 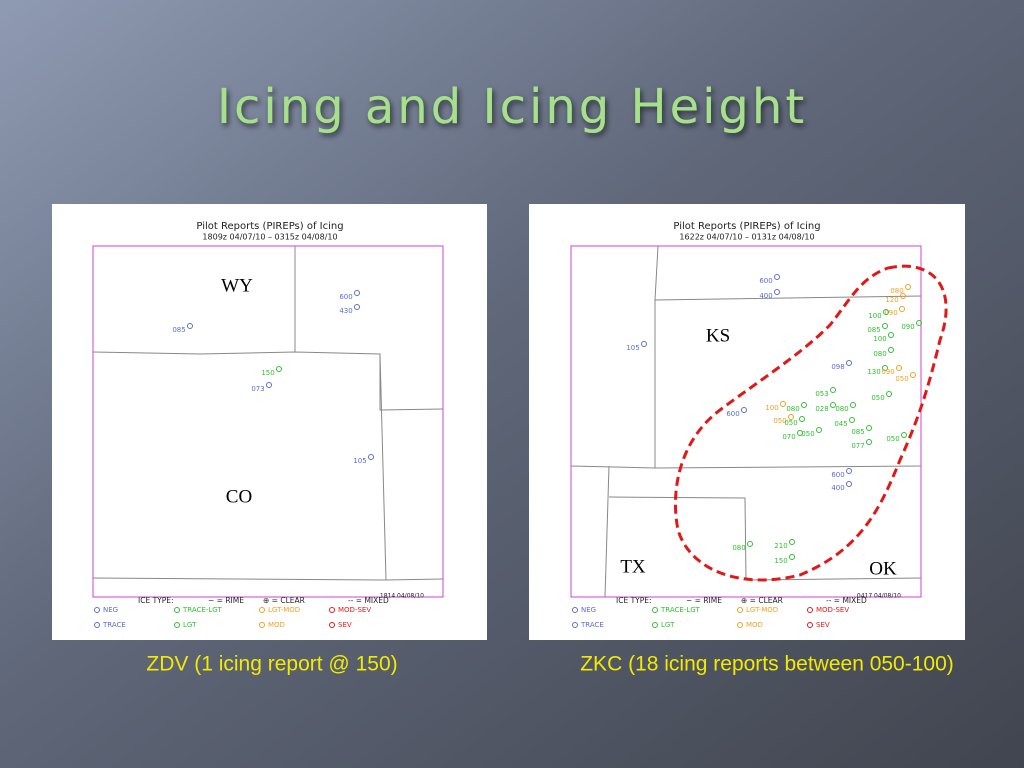 What do you see at coordinates (239, 496) in the screenshot?
I see `state-label: CO` at bounding box center [239, 496].